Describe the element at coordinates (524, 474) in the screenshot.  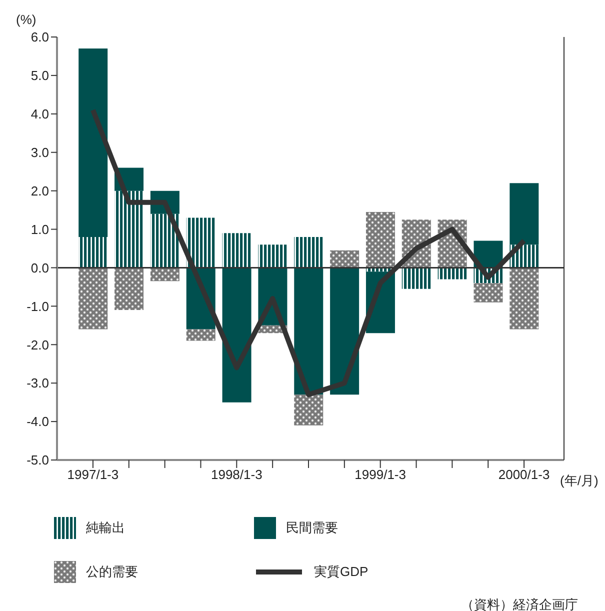
I see `x-tick-label: 2000/1-3` at that location.